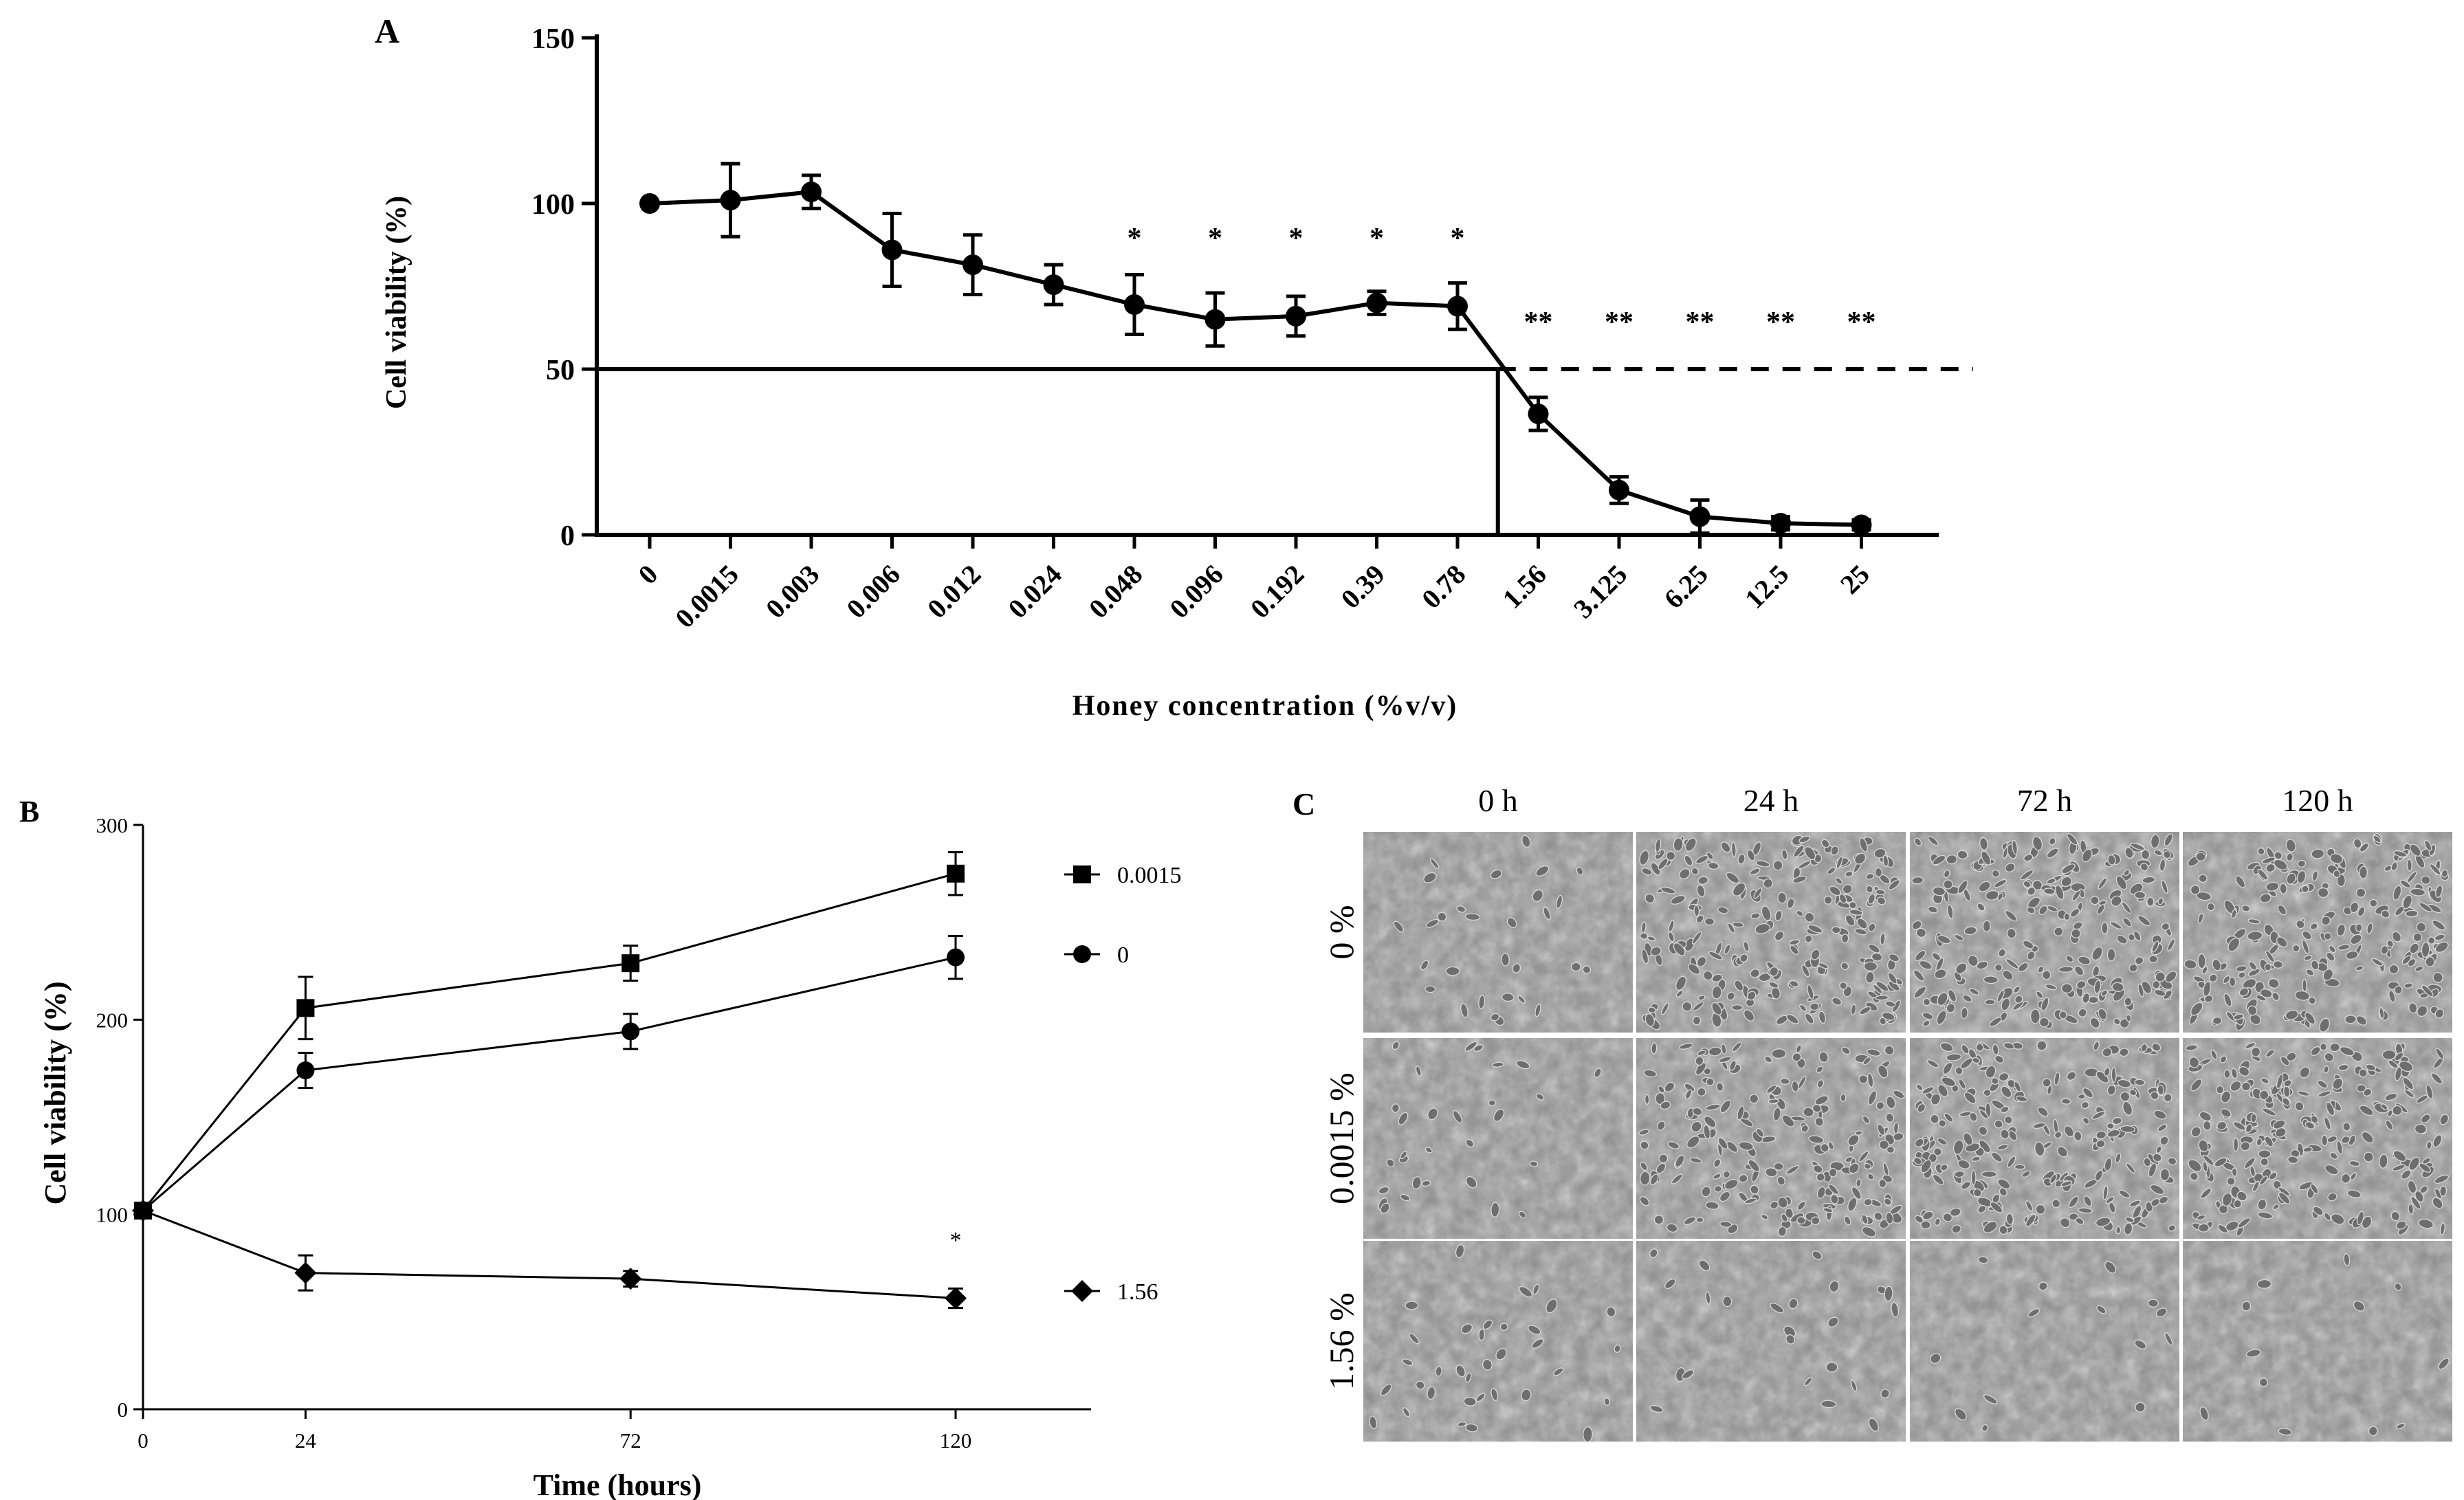 The image size is (2464, 1500). I want to click on panel-a-significance: **, so click(1780, 322).